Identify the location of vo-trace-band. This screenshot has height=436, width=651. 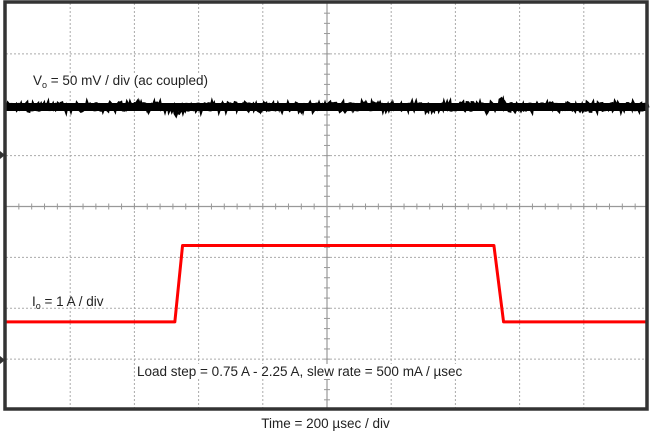
(327, 107).